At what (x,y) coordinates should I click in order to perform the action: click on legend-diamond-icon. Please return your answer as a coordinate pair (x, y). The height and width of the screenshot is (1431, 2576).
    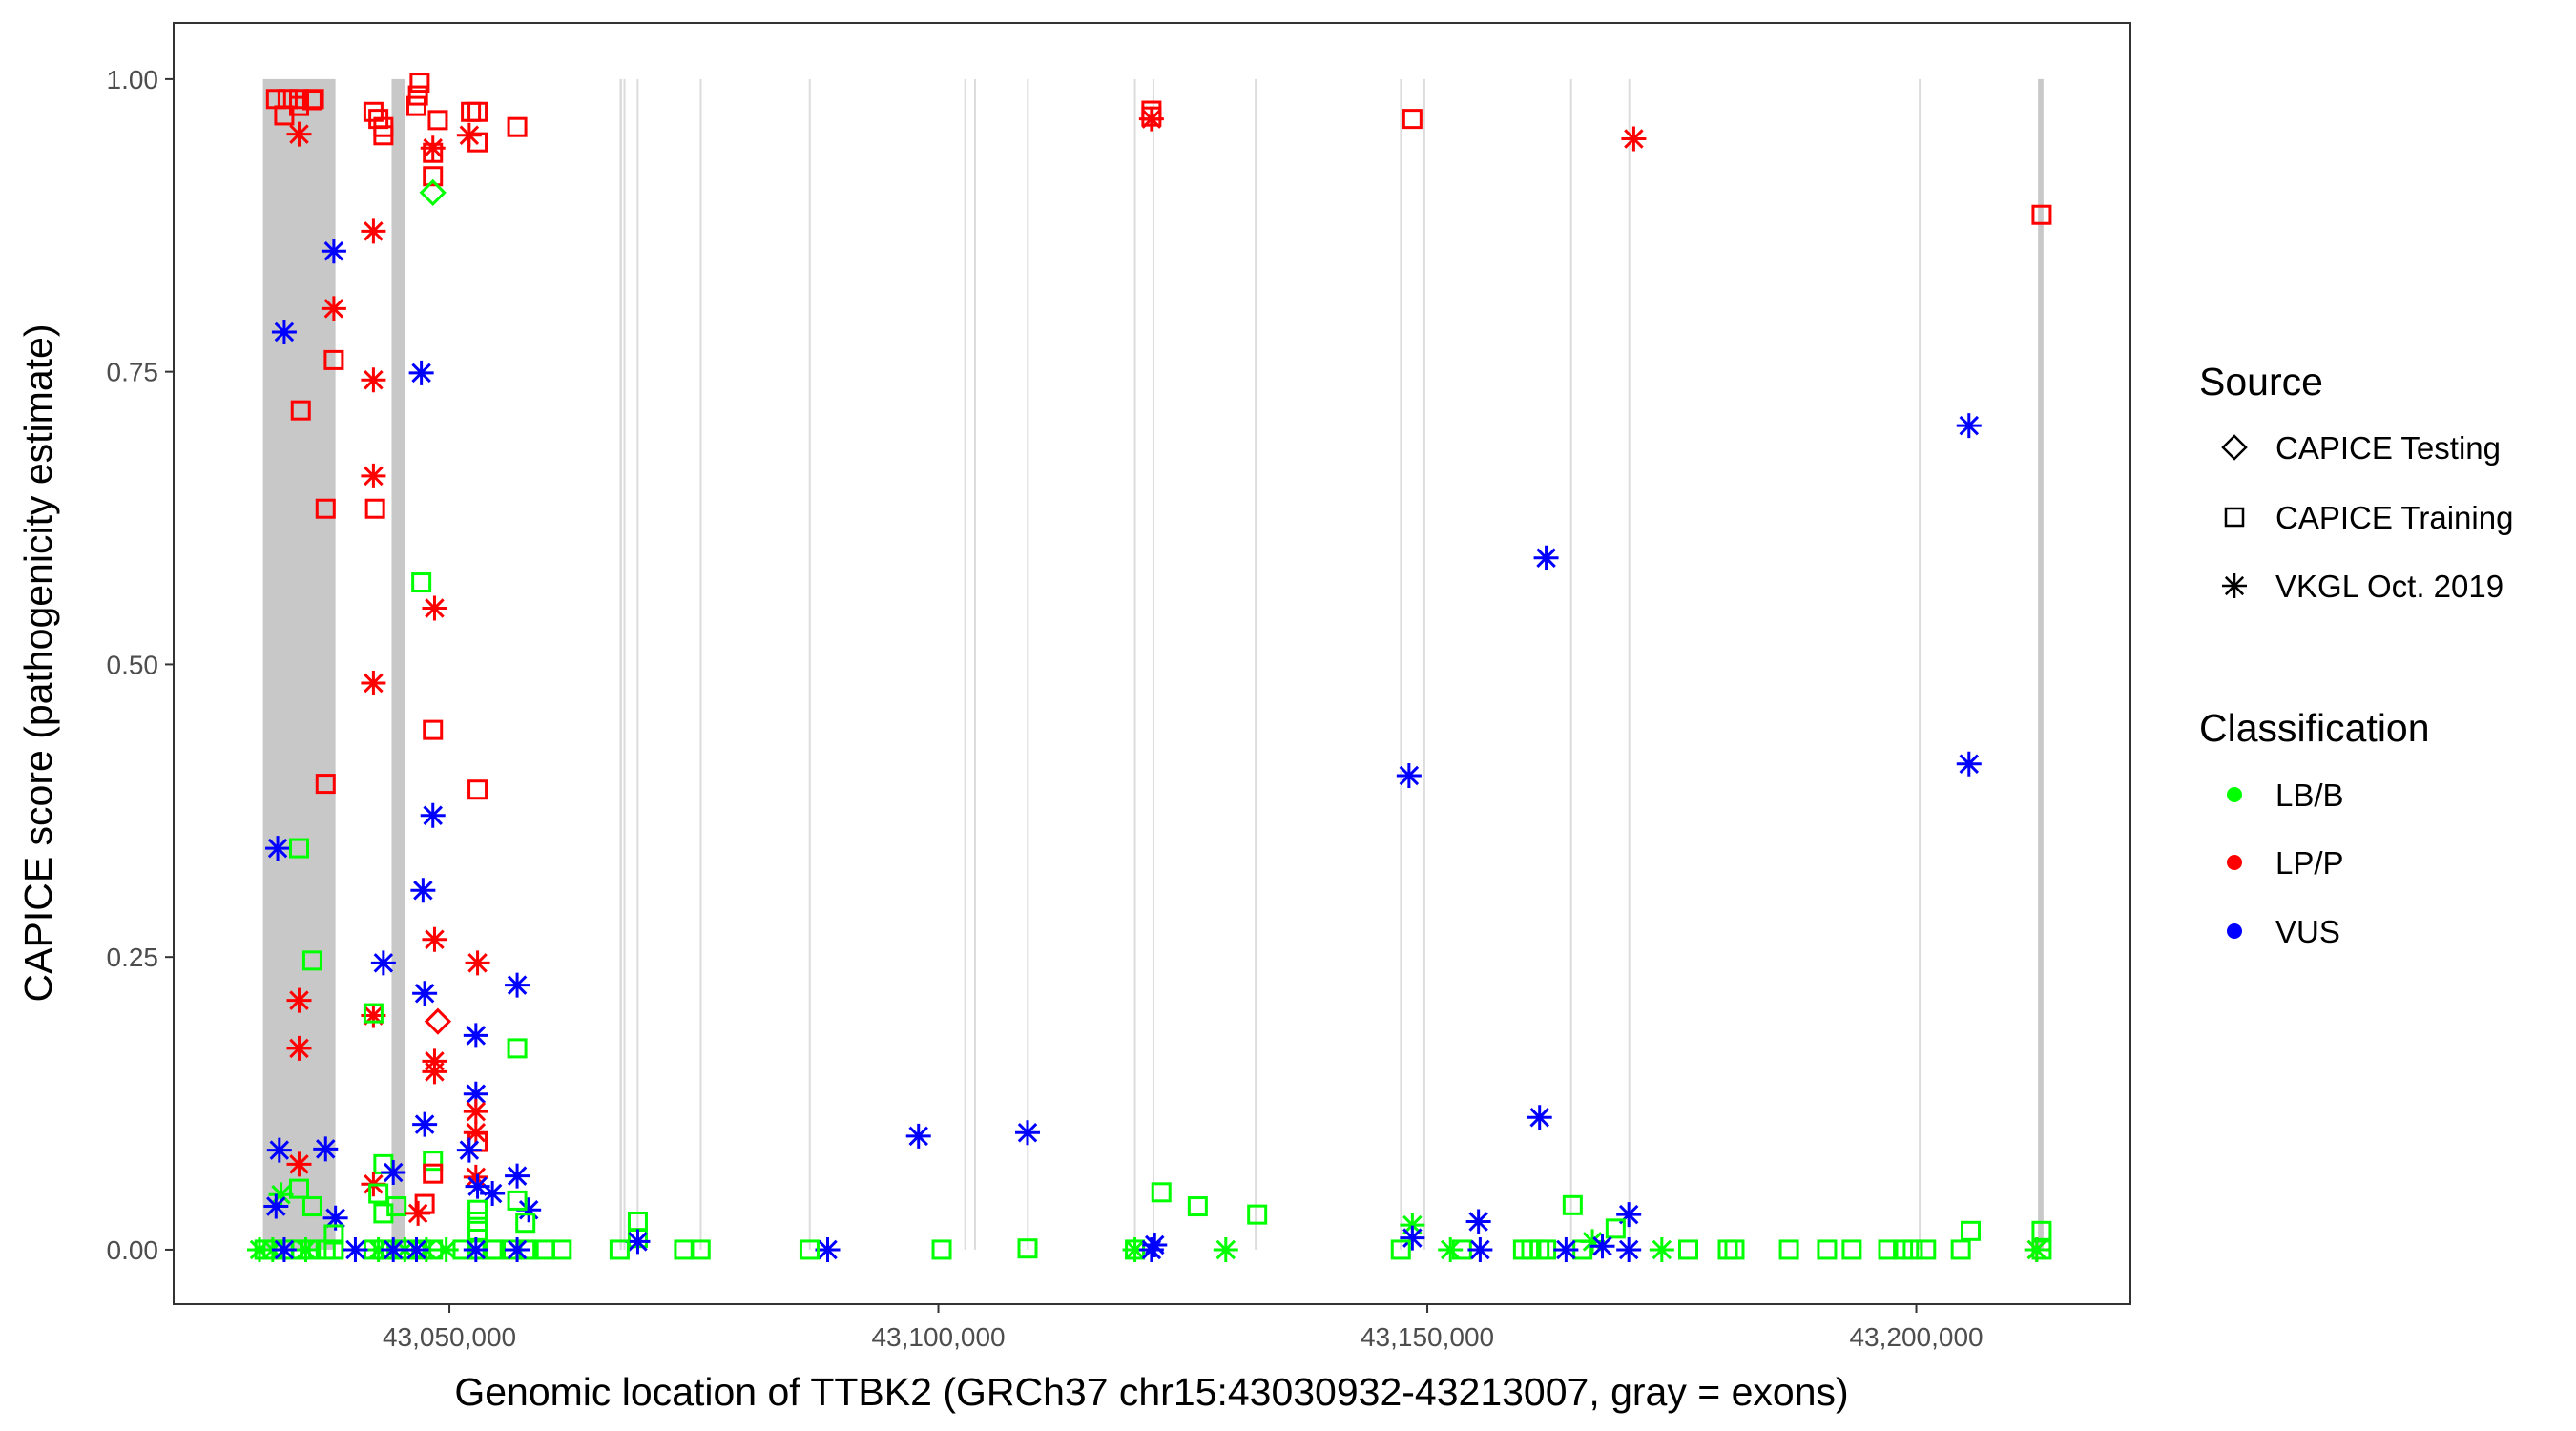
    Looking at the image, I should click on (2234, 447).